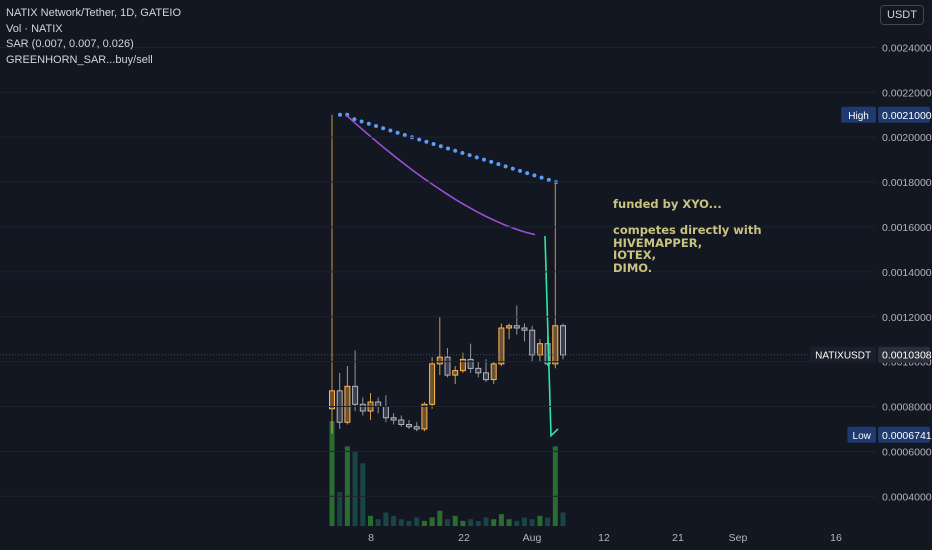  Describe the element at coordinates (440, 175) in the screenshot. I see `sar-line` at that location.